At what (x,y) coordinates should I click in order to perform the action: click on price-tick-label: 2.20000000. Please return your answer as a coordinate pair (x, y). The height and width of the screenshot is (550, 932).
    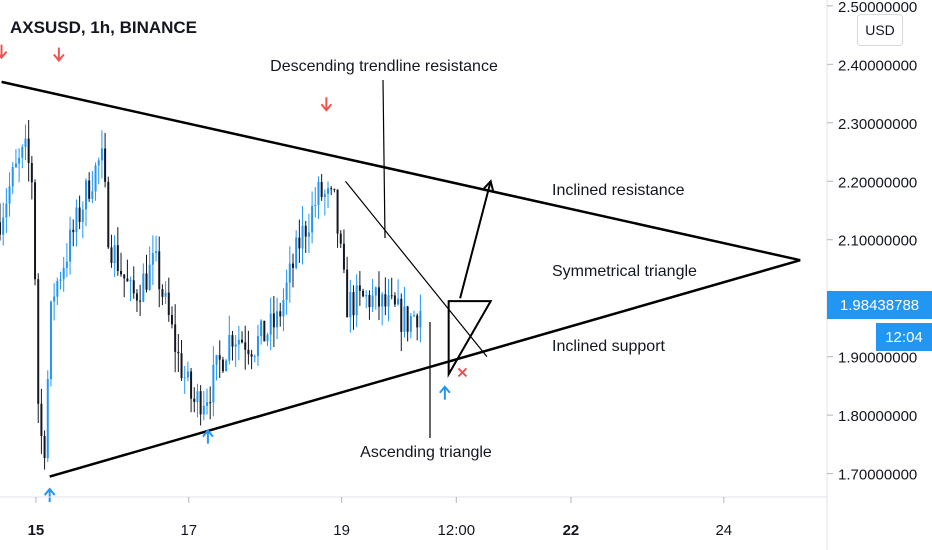
    Looking at the image, I should click on (877, 182).